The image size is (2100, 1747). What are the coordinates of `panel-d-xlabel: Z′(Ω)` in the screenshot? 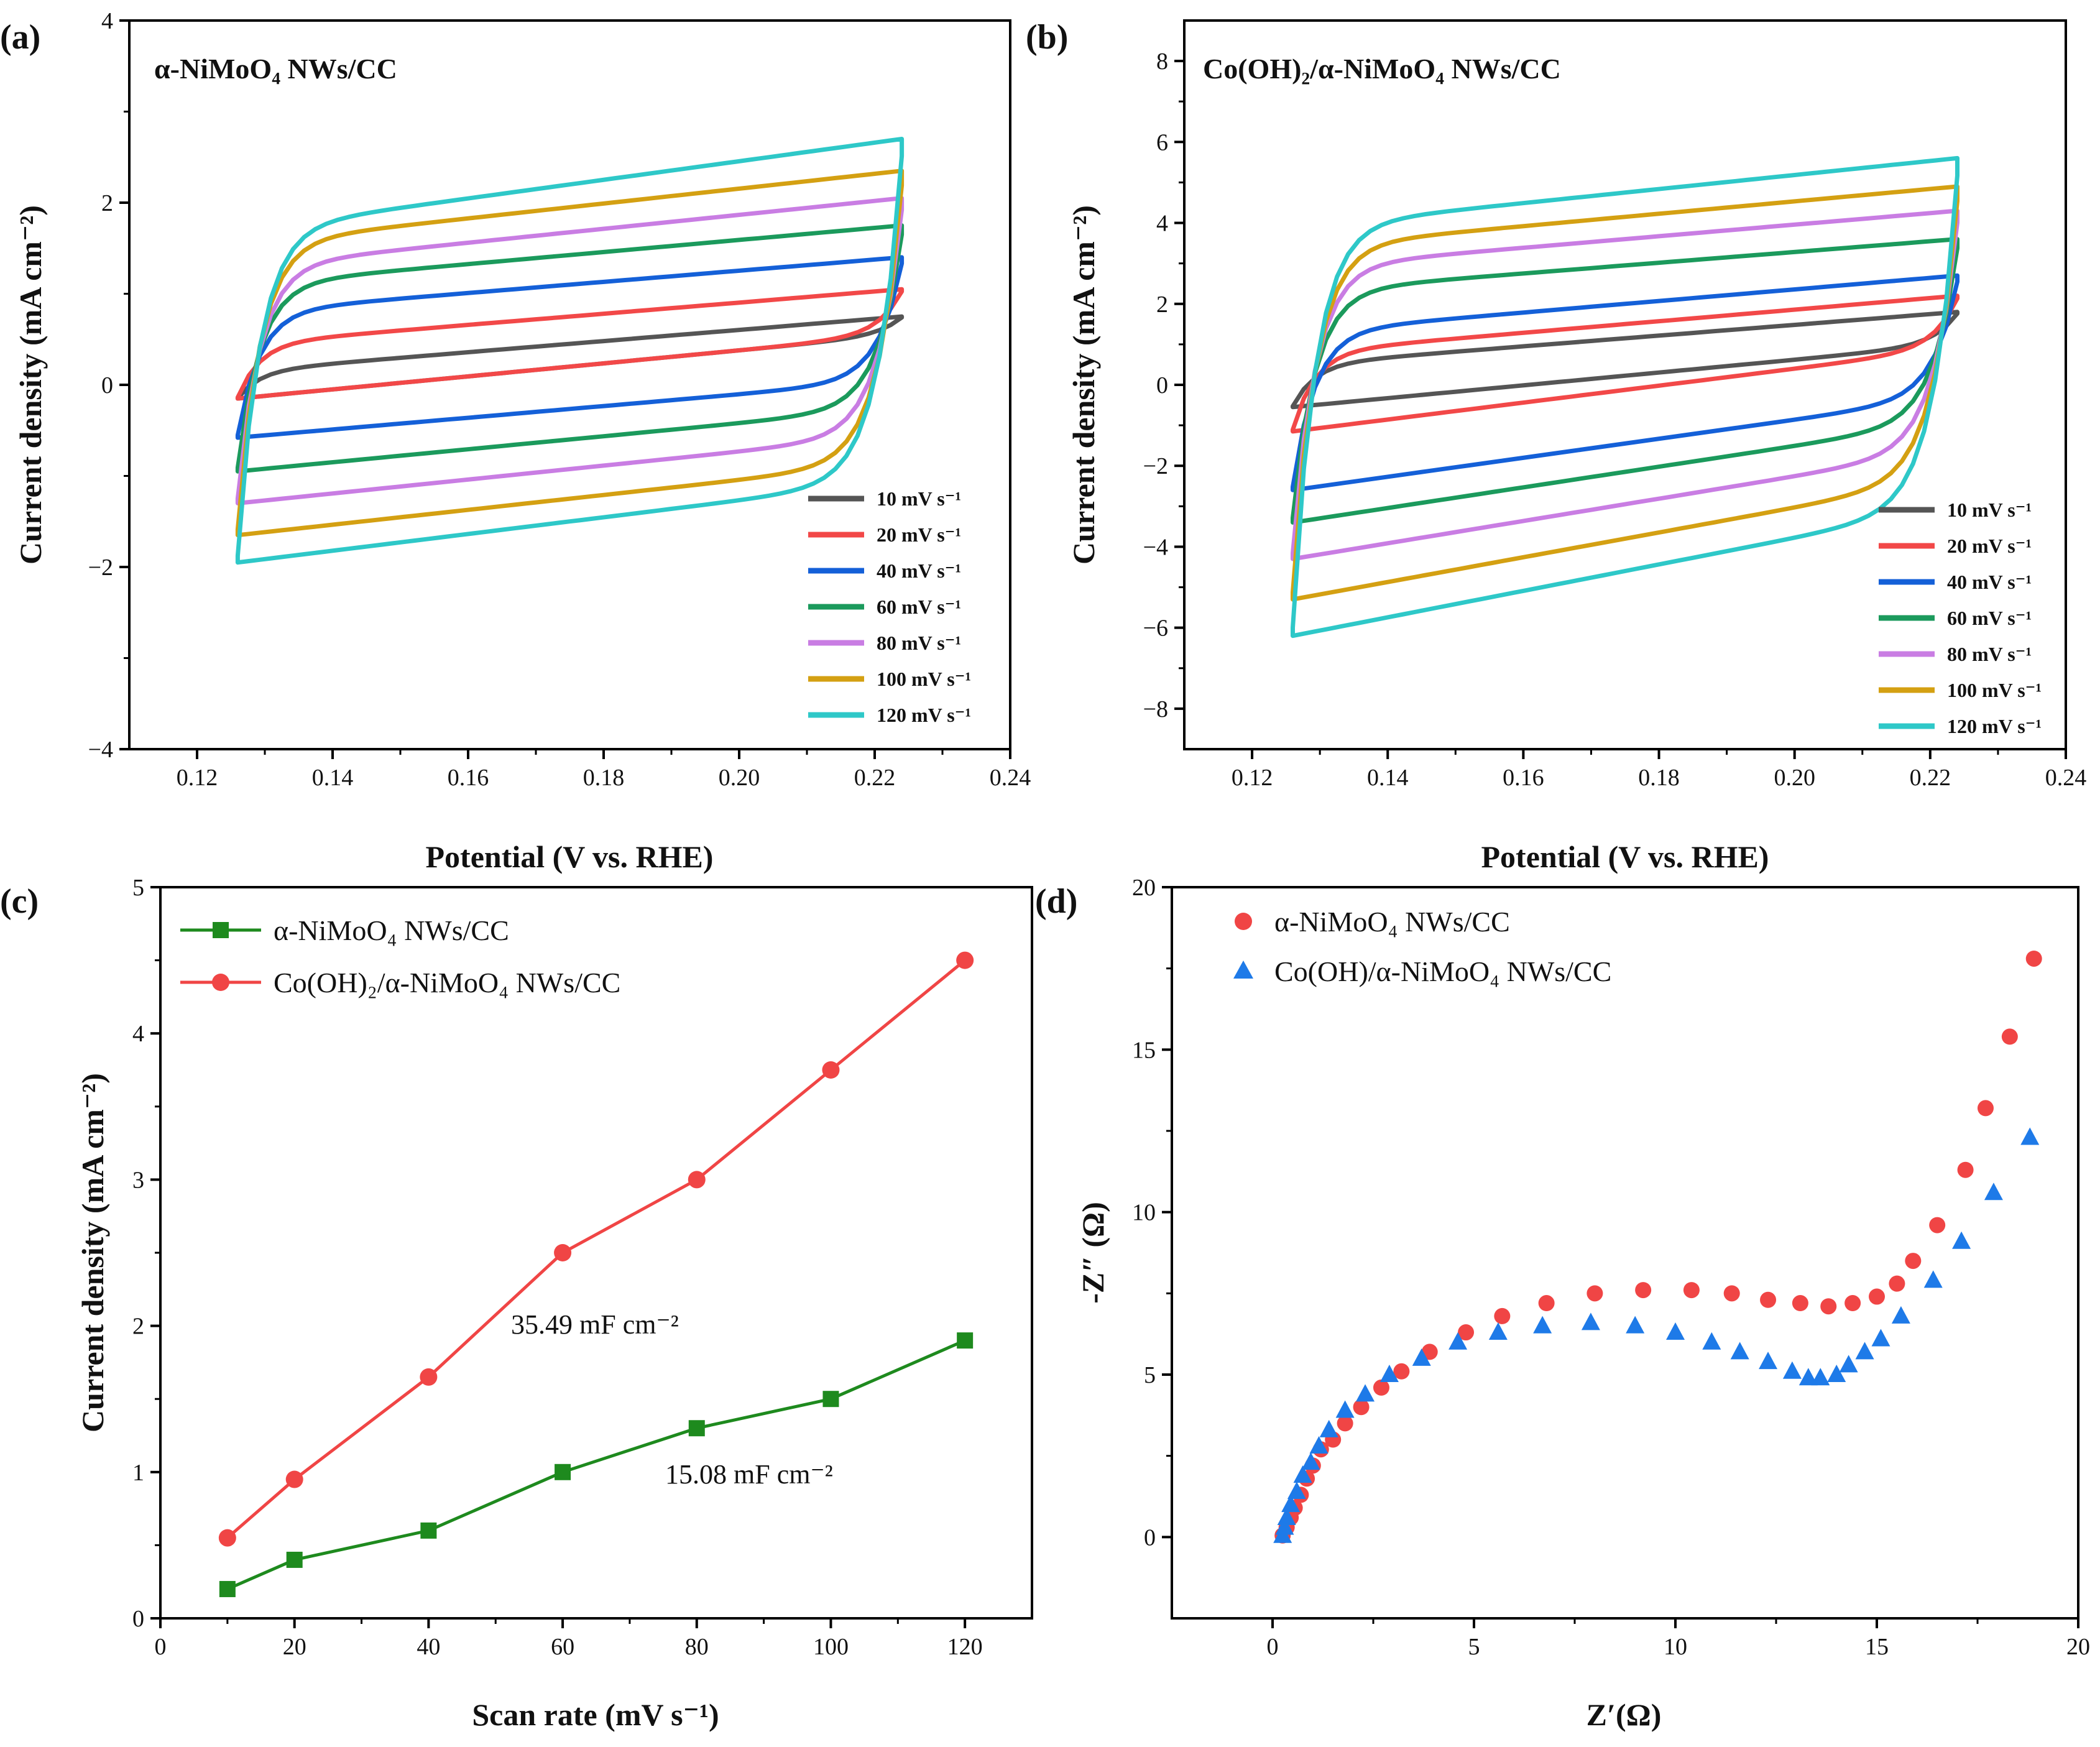 It's located at (1624, 1714).